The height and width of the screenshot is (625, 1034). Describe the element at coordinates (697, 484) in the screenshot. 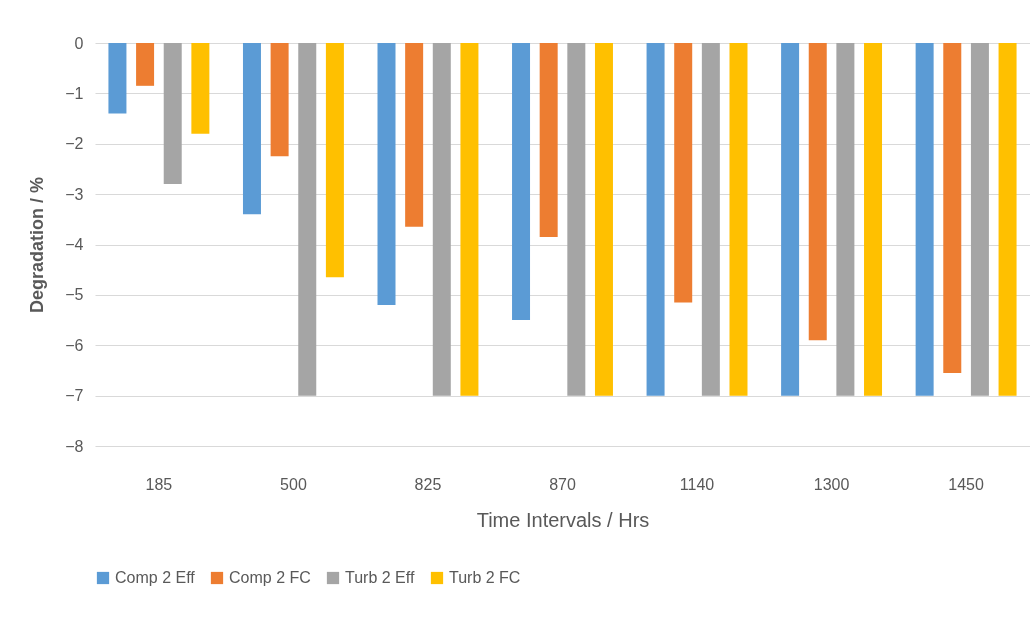

I see `x-tick-label: 1140` at that location.